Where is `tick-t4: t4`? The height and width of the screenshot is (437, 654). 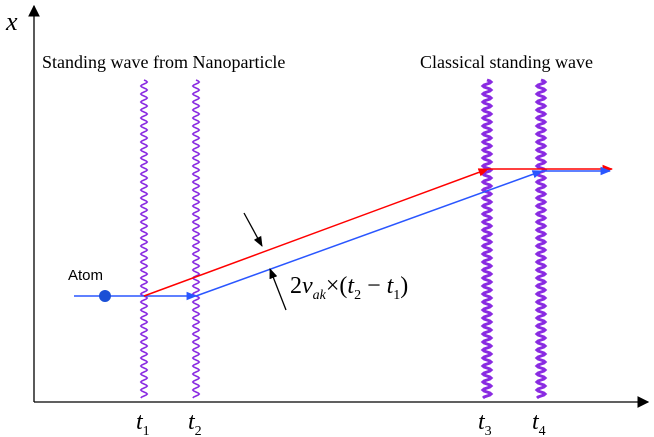
tick-t4: t4 is located at coordinates (539, 423).